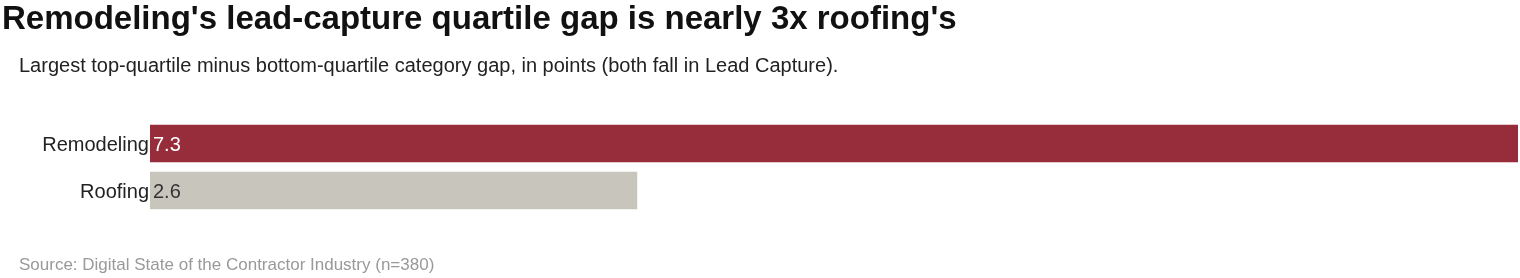  Describe the element at coordinates (95, 143) in the screenshot. I see `y-tick-label: Remodeling` at that location.